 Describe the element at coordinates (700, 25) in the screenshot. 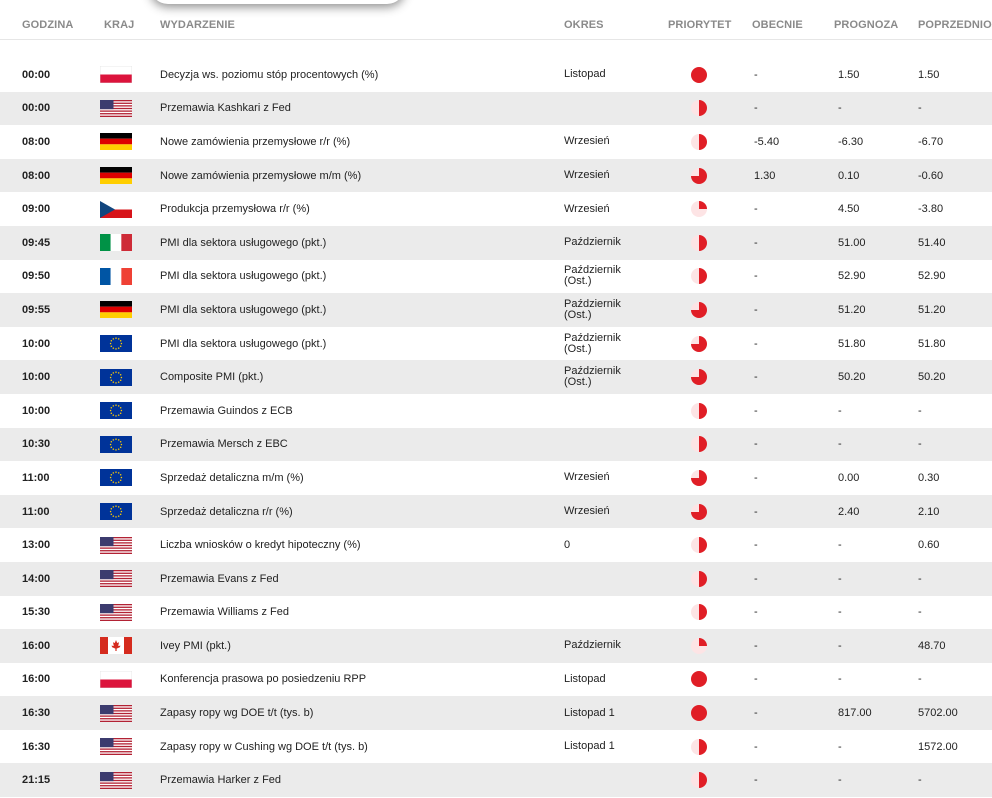

I see `col-header-priority: PRIORYTET` at that location.